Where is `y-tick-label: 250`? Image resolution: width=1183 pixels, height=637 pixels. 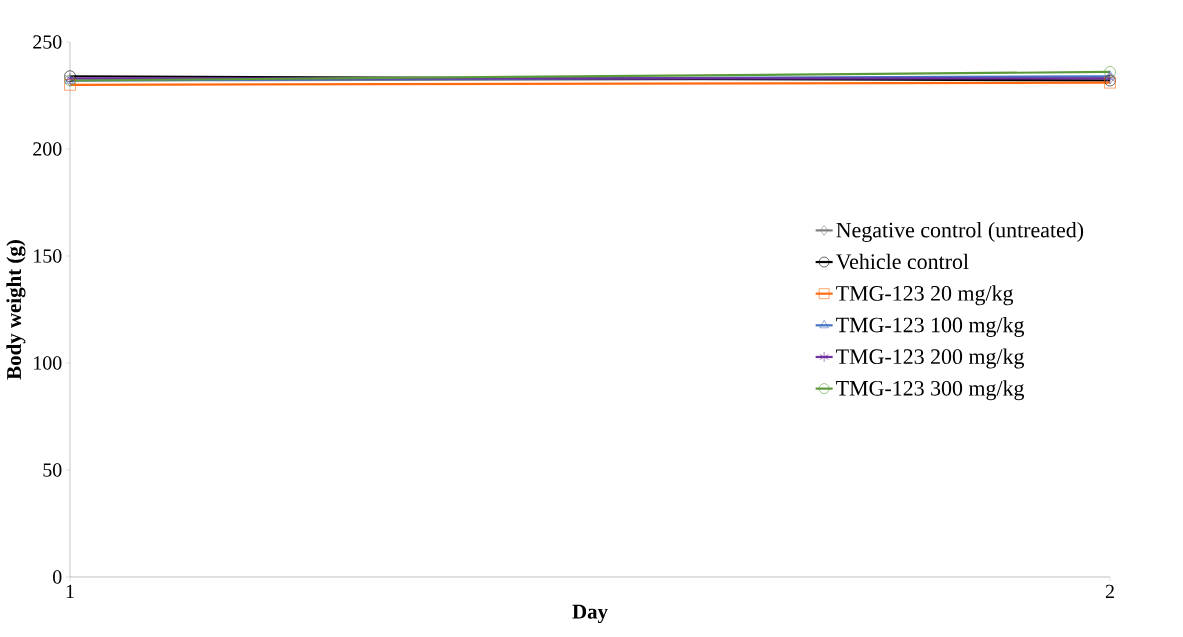
y-tick-label: 250 is located at coordinates (47, 42).